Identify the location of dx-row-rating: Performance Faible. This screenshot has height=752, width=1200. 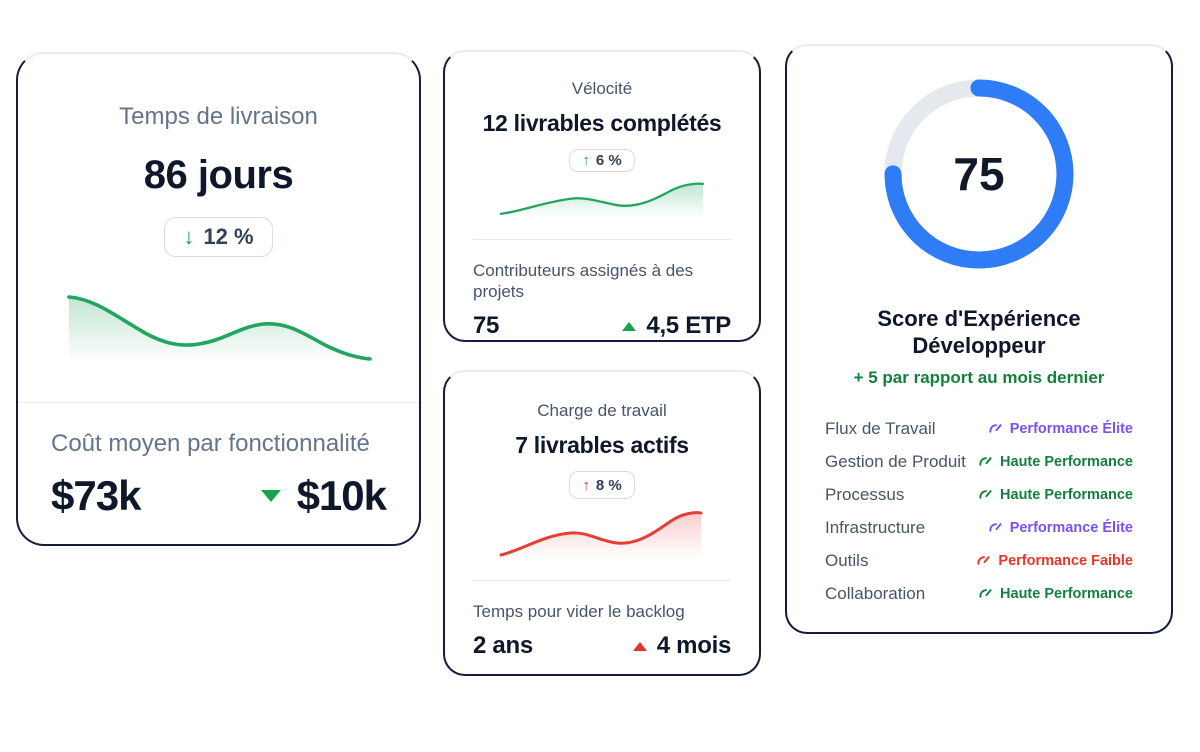
(1054, 561).